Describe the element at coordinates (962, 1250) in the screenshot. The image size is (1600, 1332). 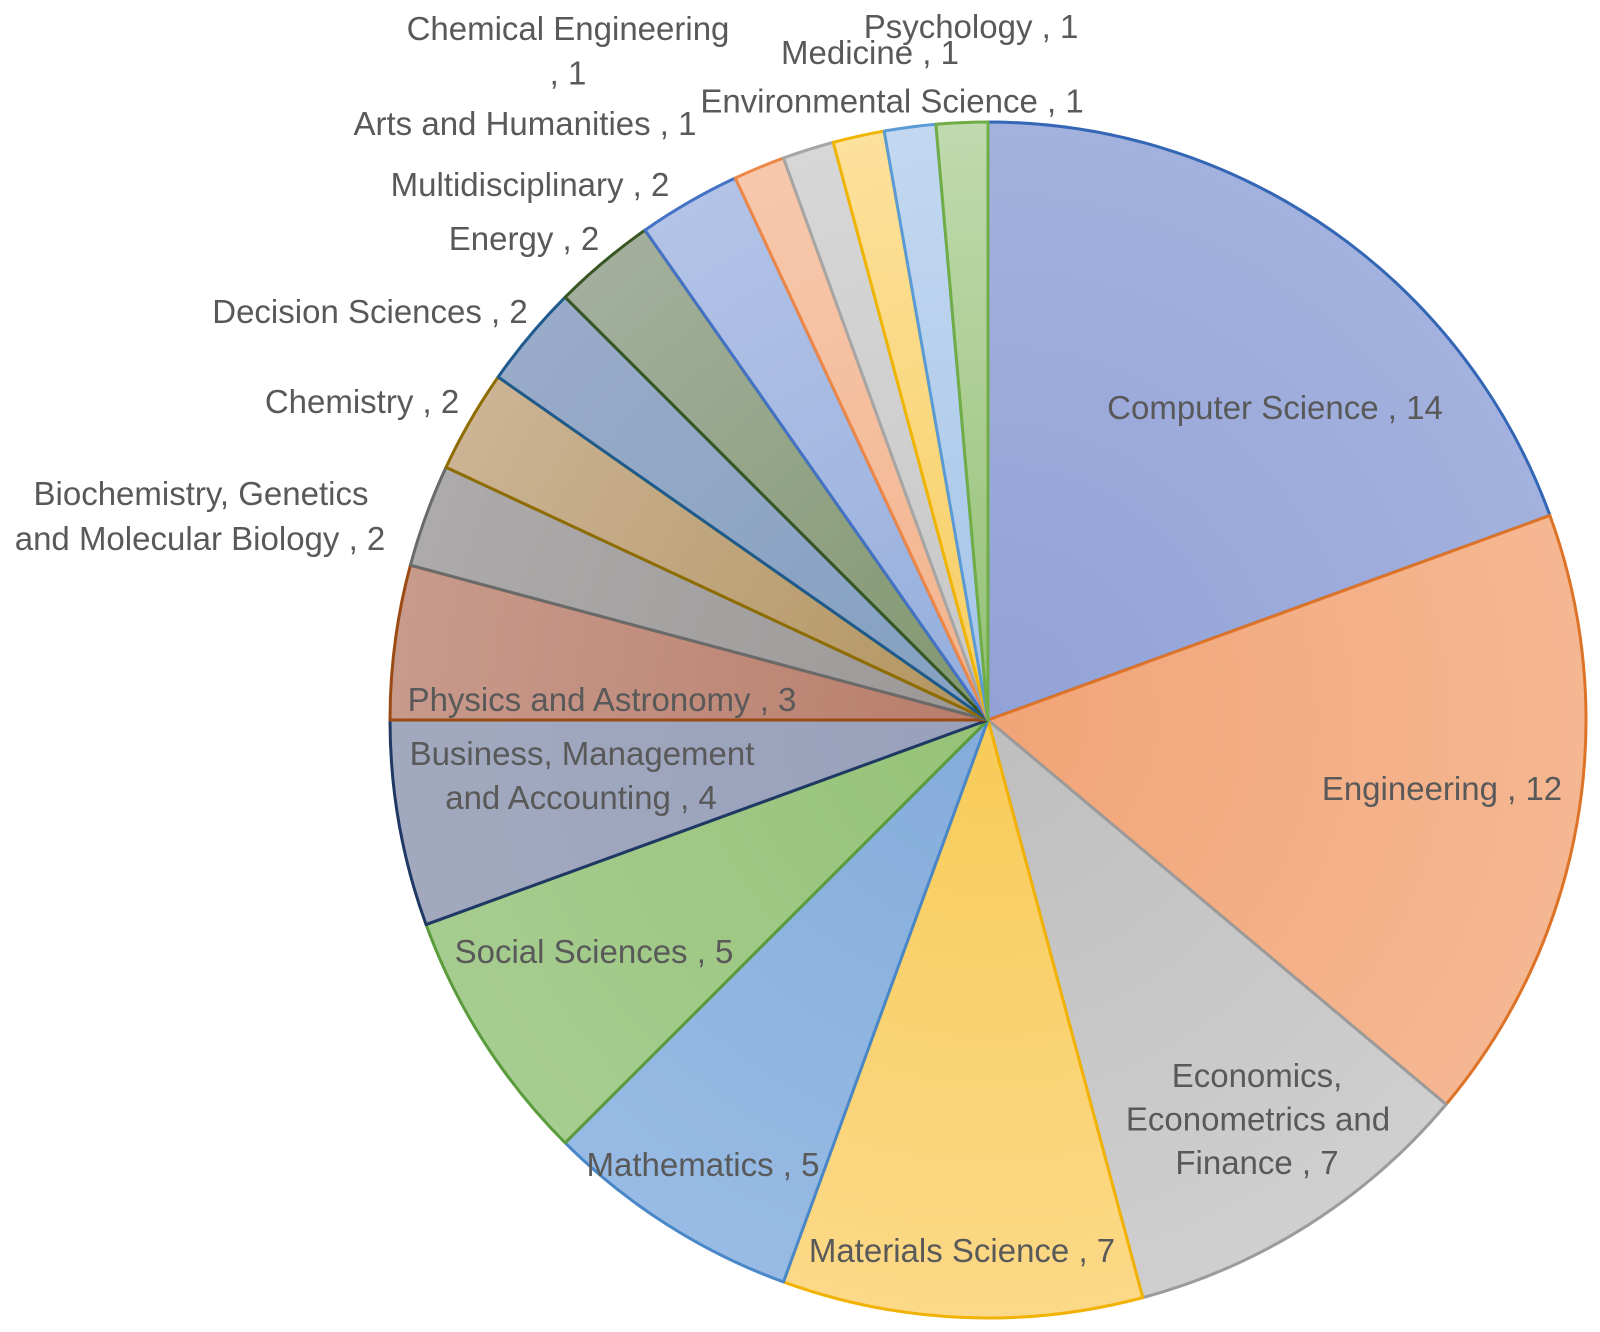
I see `svg-text: Materials Science , 7` at that location.